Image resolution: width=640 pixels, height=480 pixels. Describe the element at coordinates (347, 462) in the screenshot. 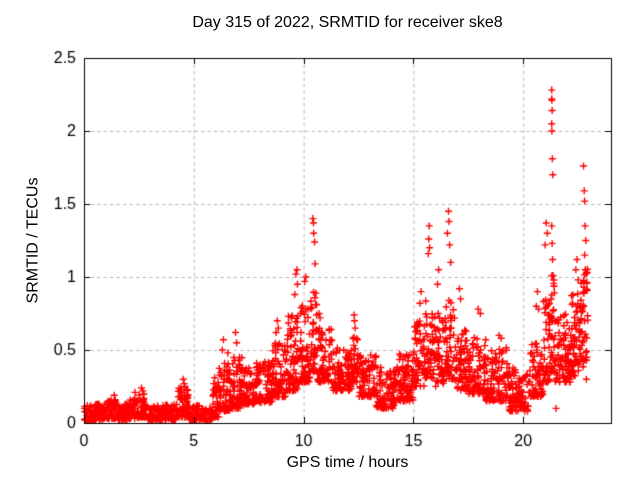

I see `x-axis-label: GPS time / hours` at that location.